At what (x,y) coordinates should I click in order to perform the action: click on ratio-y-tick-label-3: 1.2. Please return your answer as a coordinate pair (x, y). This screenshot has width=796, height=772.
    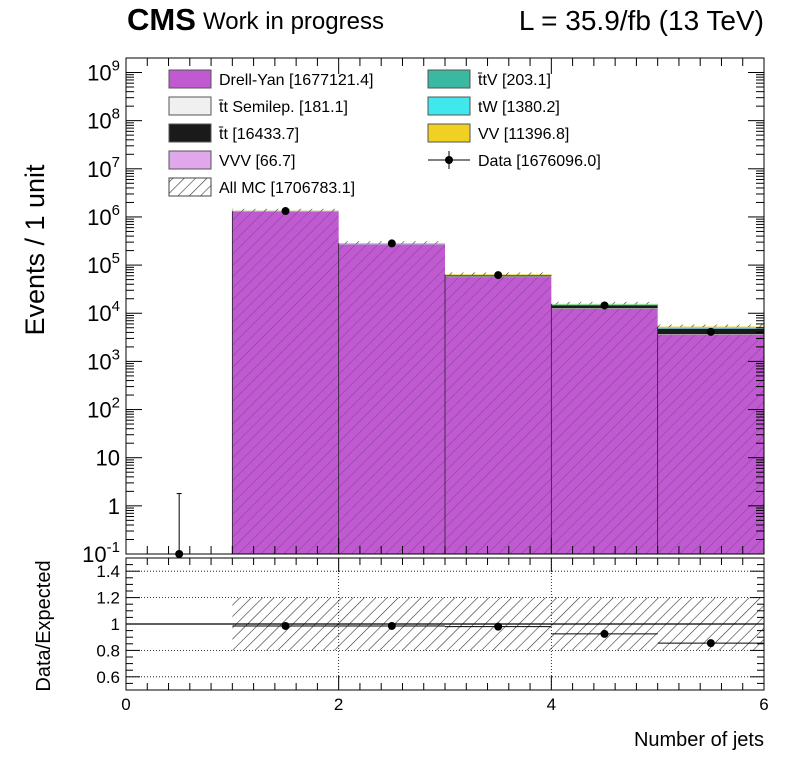
    Looking at the image, I should click on (108, 598).